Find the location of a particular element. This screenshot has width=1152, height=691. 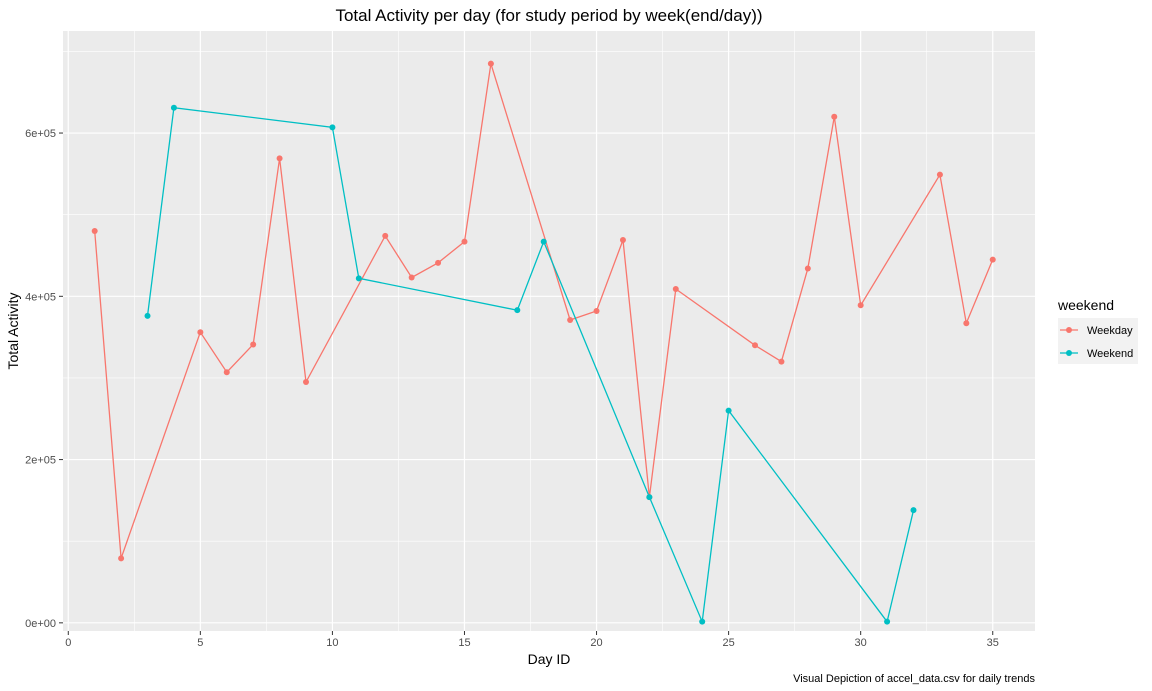

x-axis-title: Day ID is located at coordinates (549, 659).